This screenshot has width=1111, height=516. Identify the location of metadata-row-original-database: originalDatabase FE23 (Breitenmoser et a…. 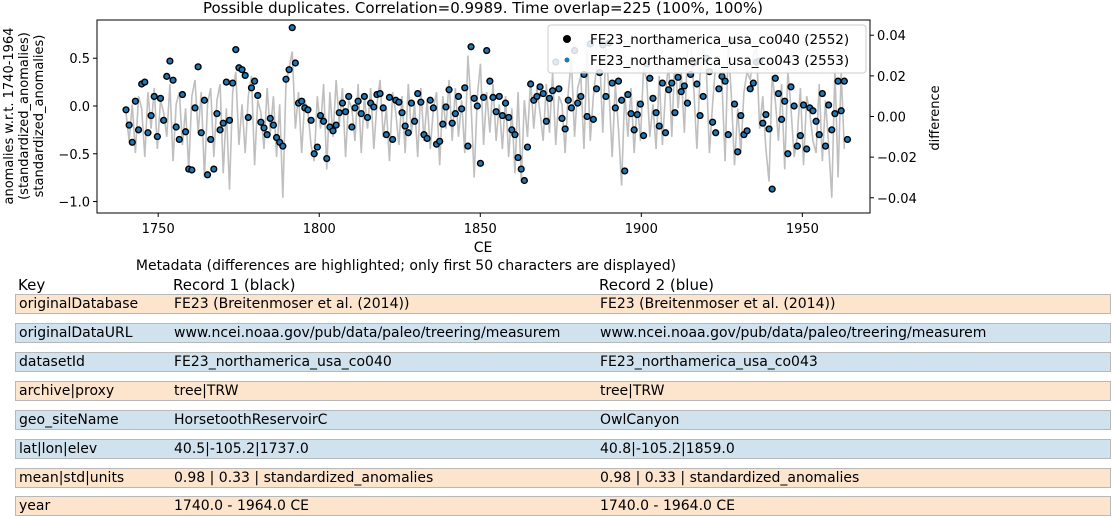
(563, 304).